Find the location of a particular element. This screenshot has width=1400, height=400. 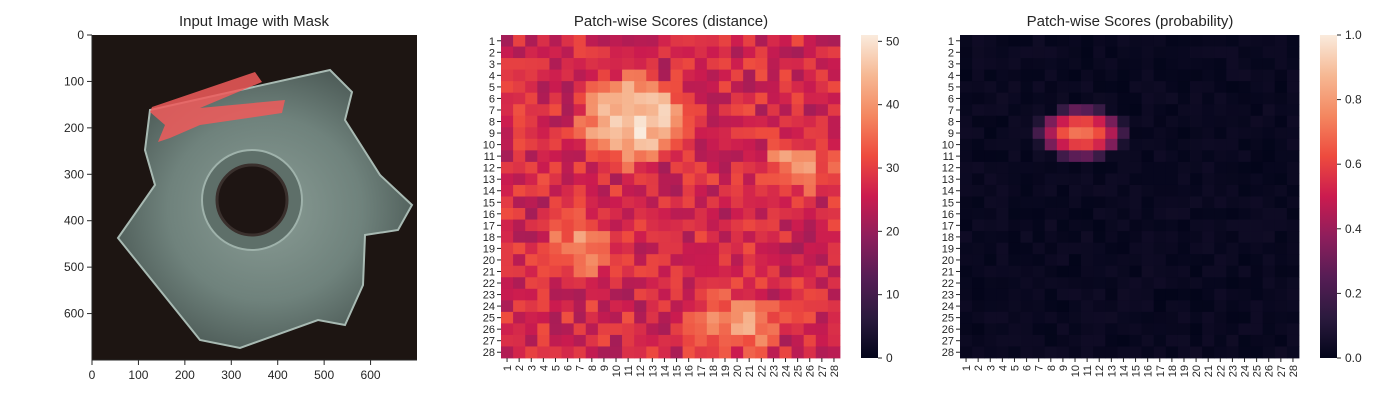

y-tick-label: 12 is located at coordinates (948, 169).